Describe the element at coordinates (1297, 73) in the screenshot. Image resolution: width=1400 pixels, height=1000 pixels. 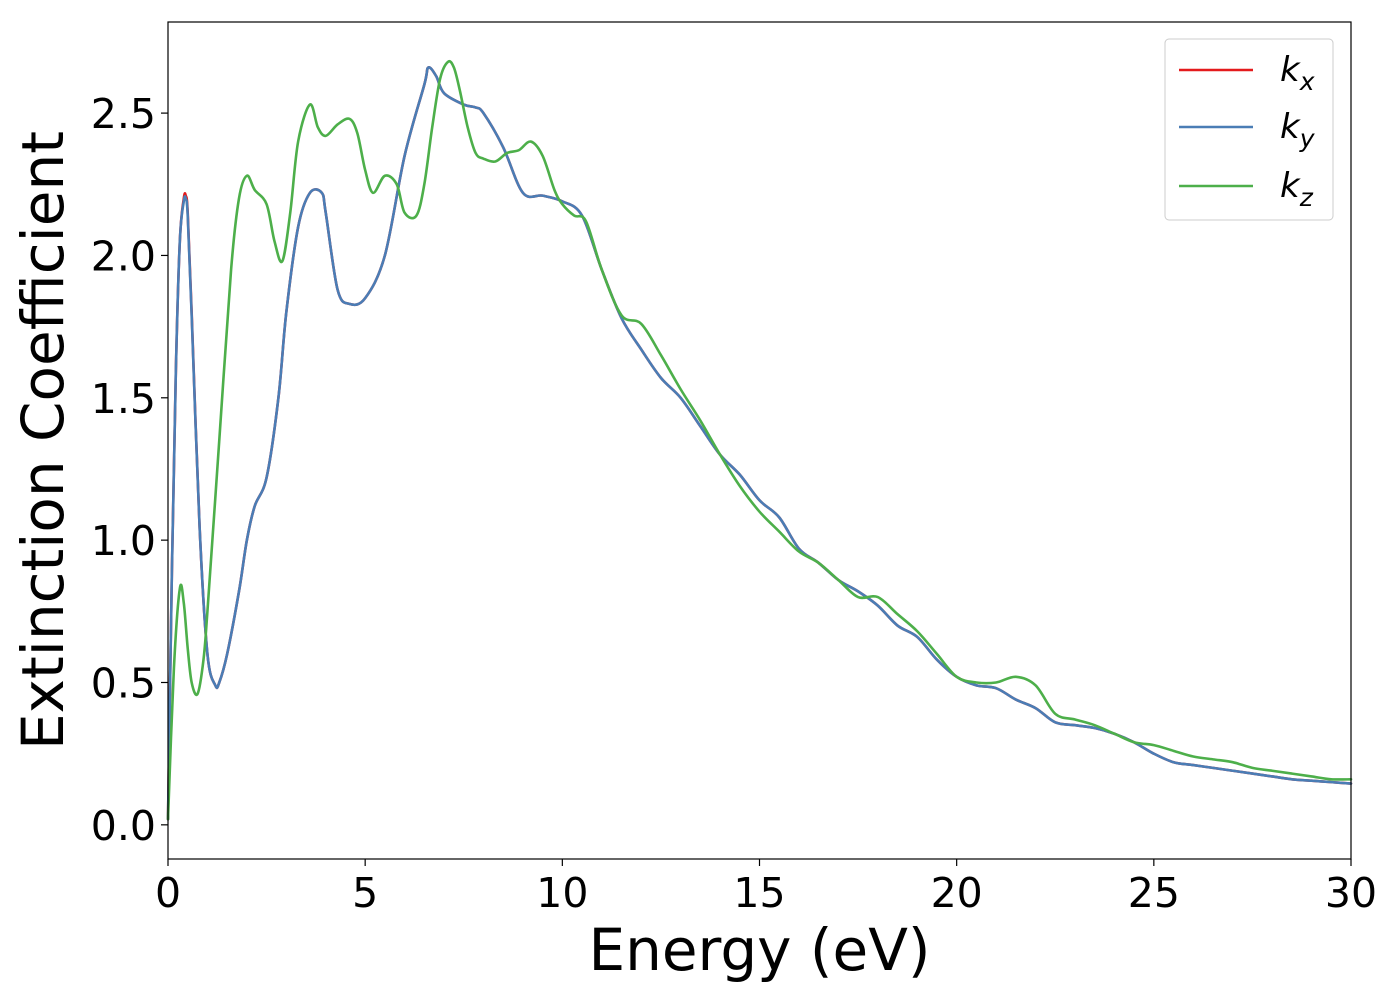
I see `legend-label-kx: kx` at that location.